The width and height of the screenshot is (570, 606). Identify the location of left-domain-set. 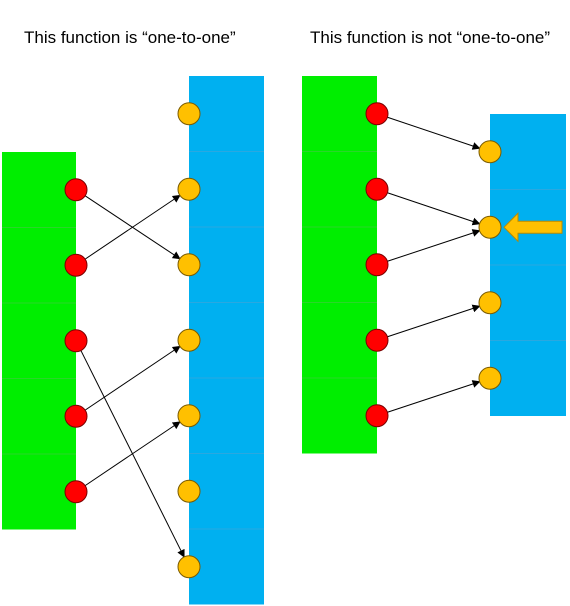
(39, 341).